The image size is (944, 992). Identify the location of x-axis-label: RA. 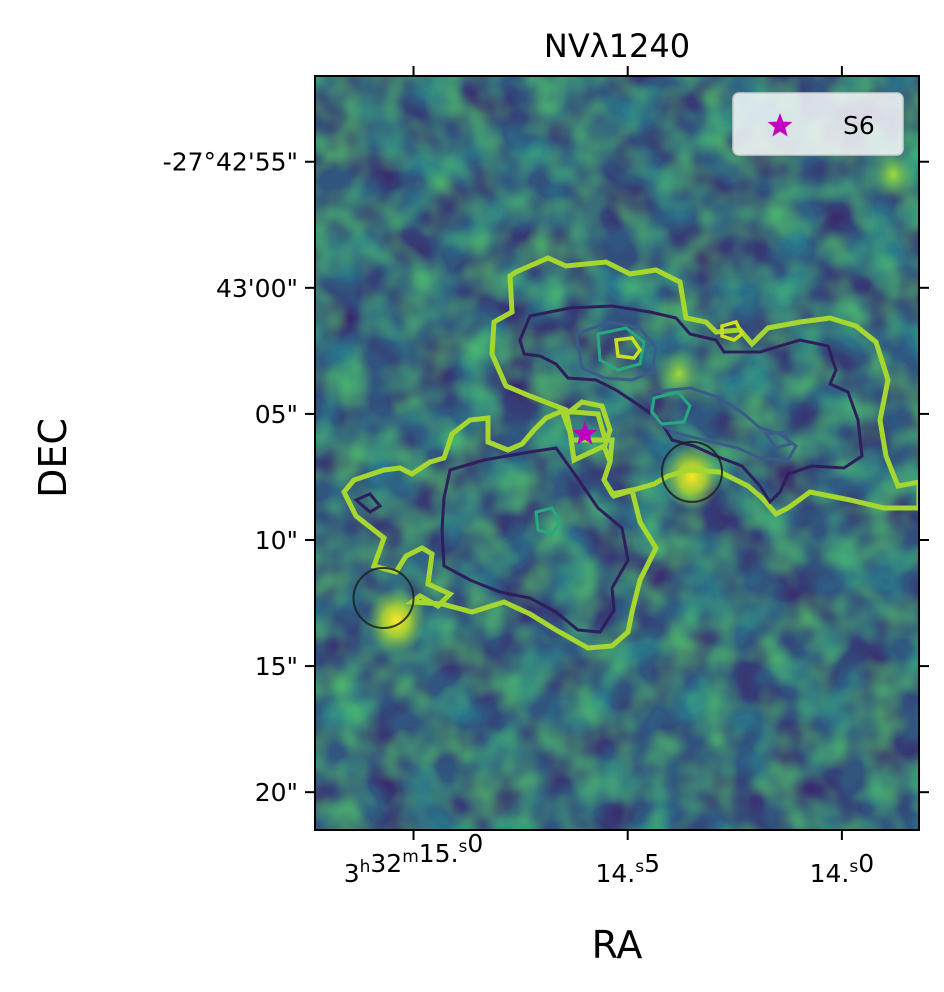
(617, 945).